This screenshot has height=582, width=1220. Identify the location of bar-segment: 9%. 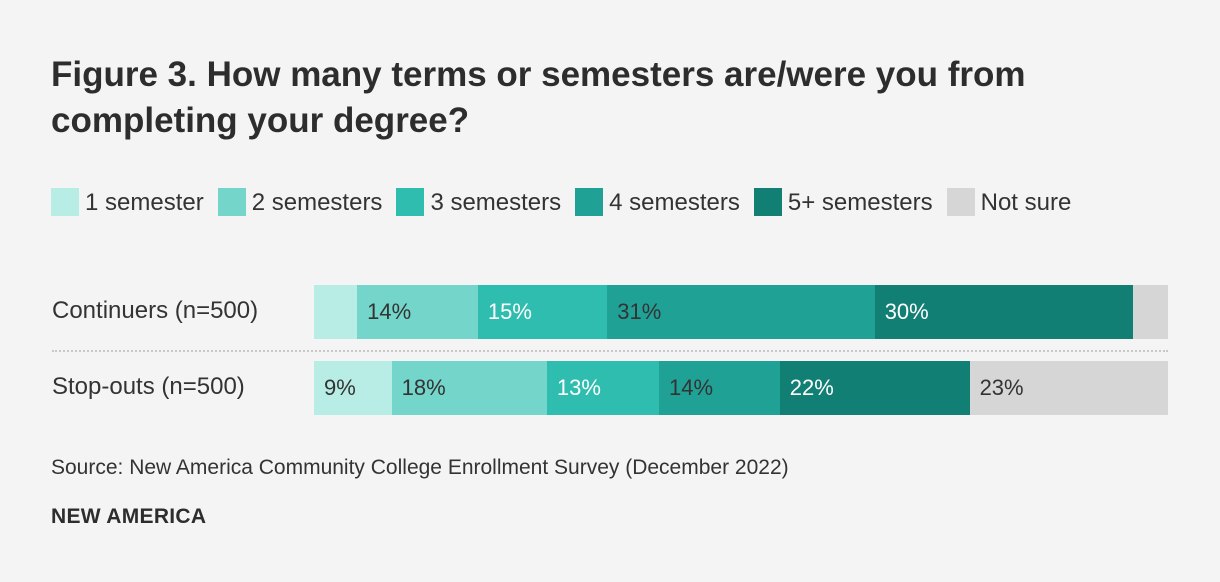
(353, 388).